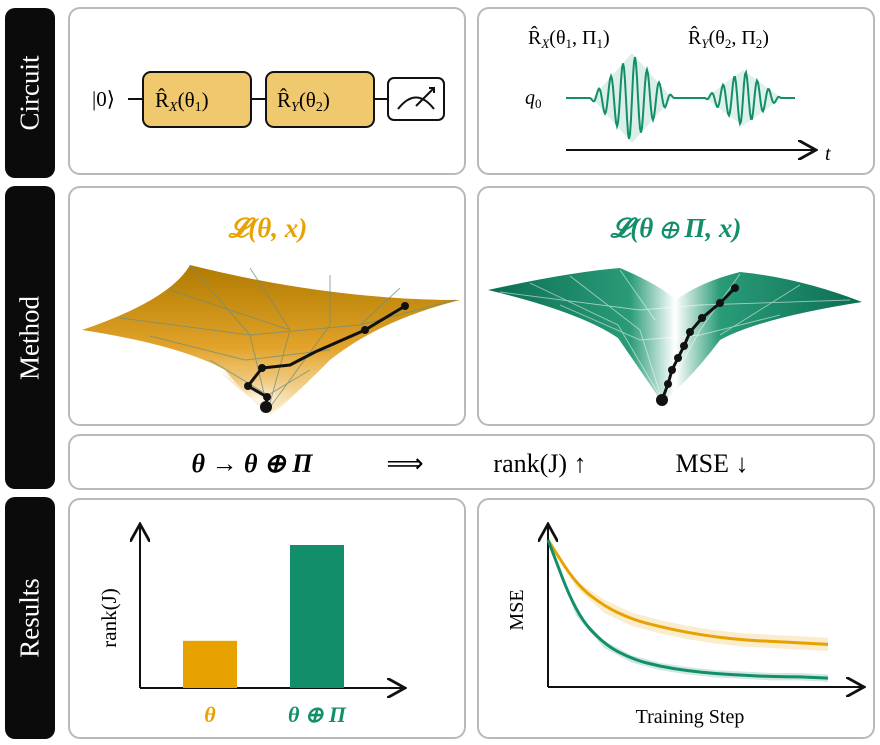  I want to click on gate-rx-label: R̂X(θ1), so click(182, 101).